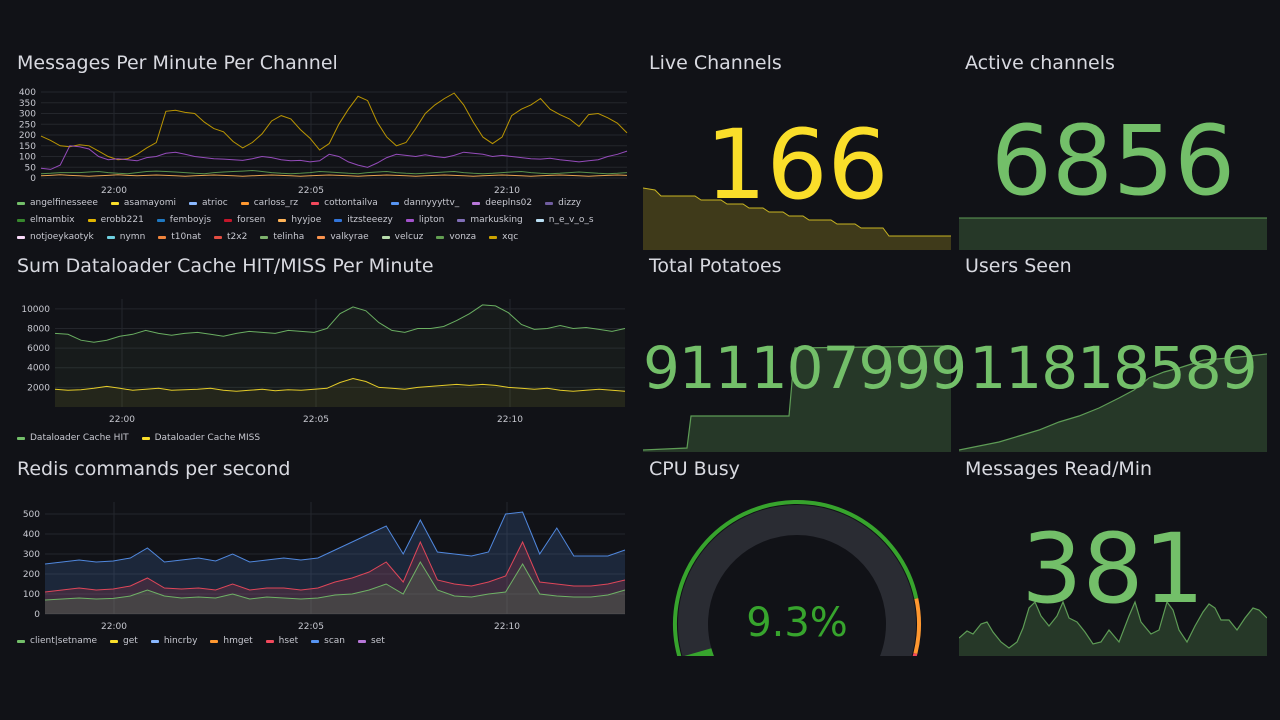 This screenshot has width=1280, height=720. I want to click on legend-item: Dataloader Cache MISS, so click(200, 438).